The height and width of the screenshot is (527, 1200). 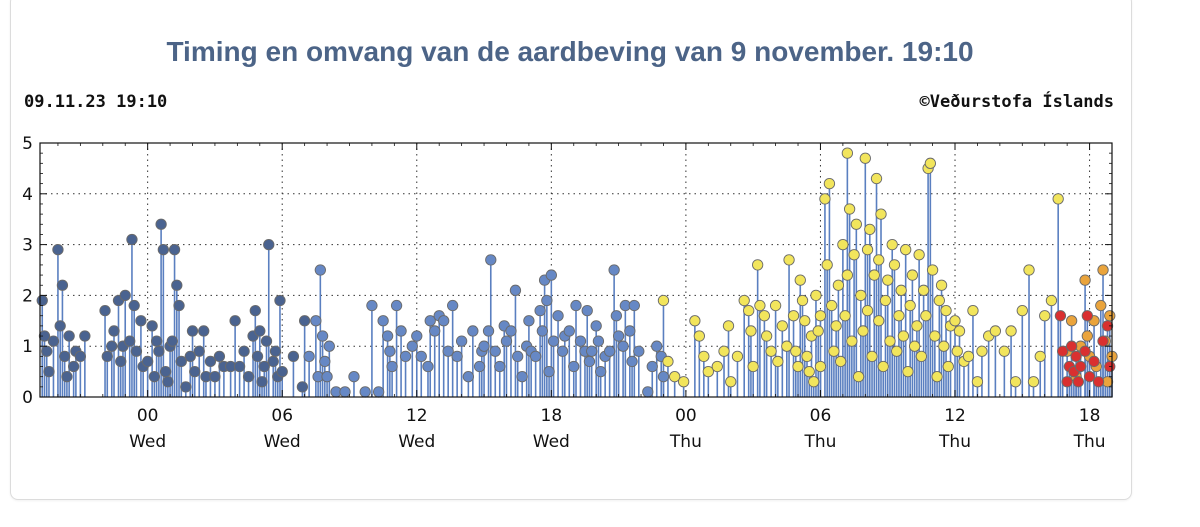 I want to click on y-tick-label: 4, so click(x=27, y=195).